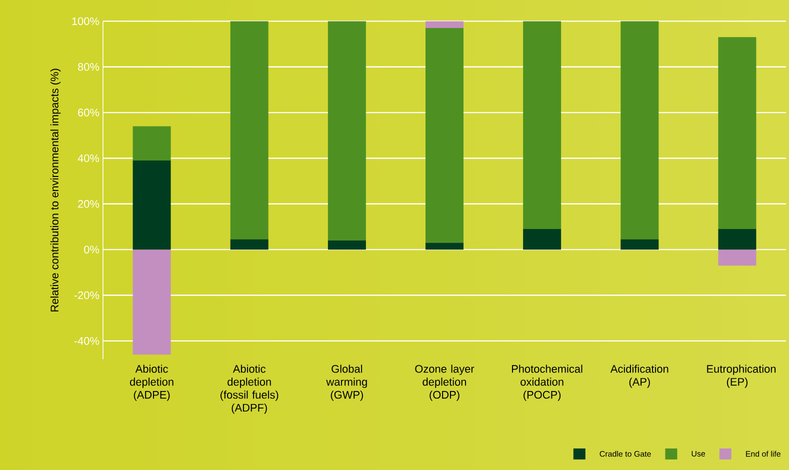  What do you see at coordinates (249, 389) in the screenshot?
I see `x-tick-label: Abiotic depletion (fossil fuels) (ADPF)` at bounding box center [249, 389].